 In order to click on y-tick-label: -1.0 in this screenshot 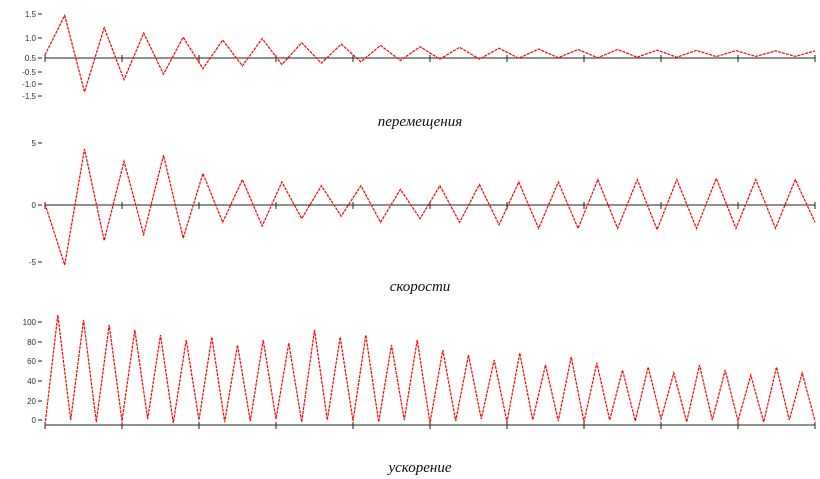, I will do `click(29, 84)`.